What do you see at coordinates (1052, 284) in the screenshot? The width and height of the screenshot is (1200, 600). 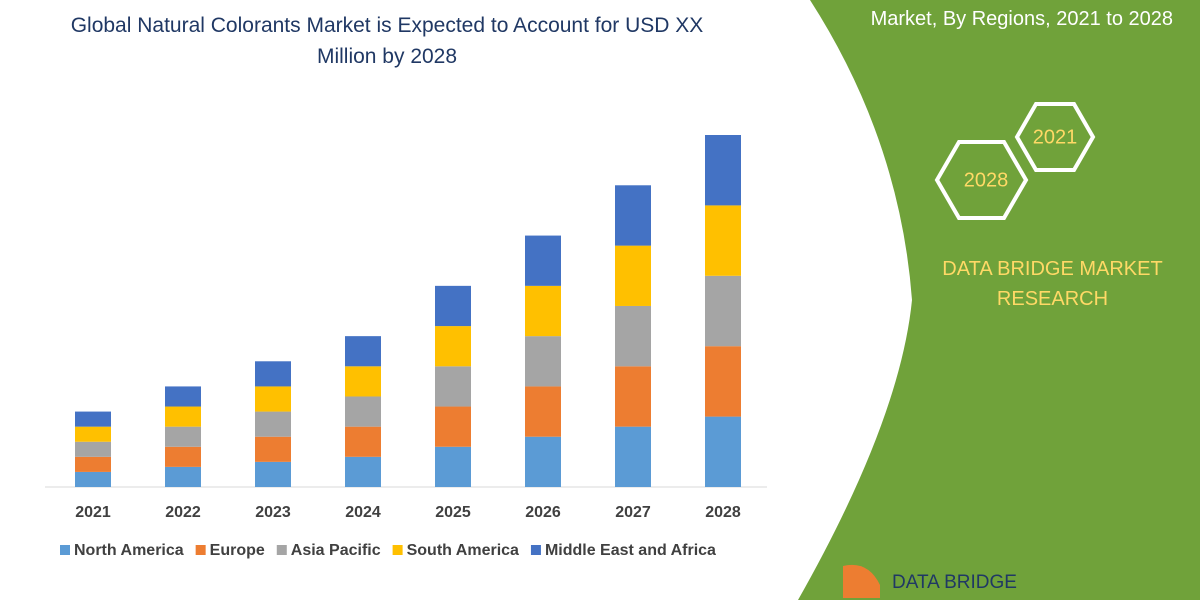 I see `brand-name: DATA BRIDGE MARKET RESEARCH` at bounding box center [1052, 284].